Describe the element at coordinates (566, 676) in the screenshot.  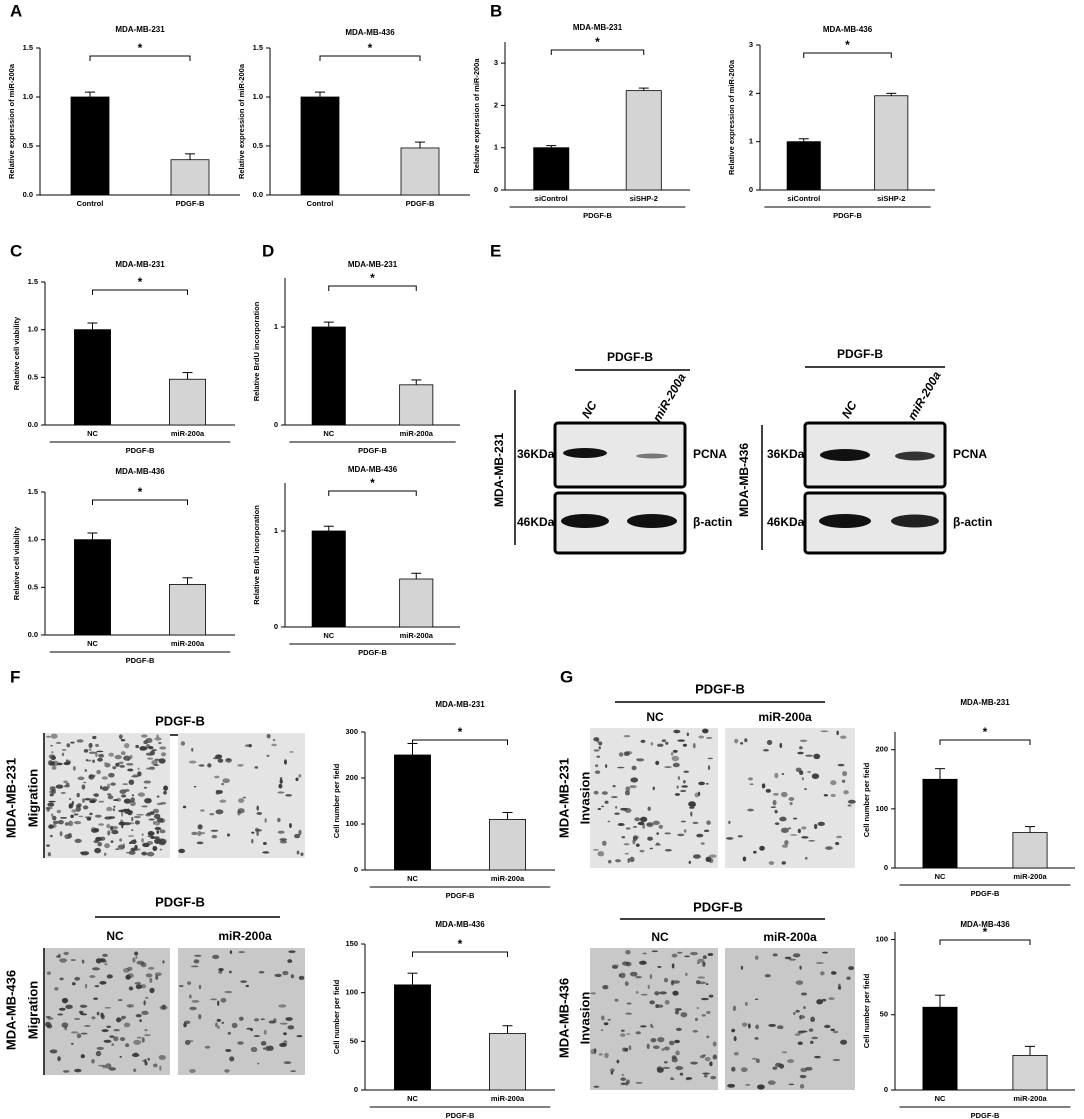
I see `panel-label: G` at that location.